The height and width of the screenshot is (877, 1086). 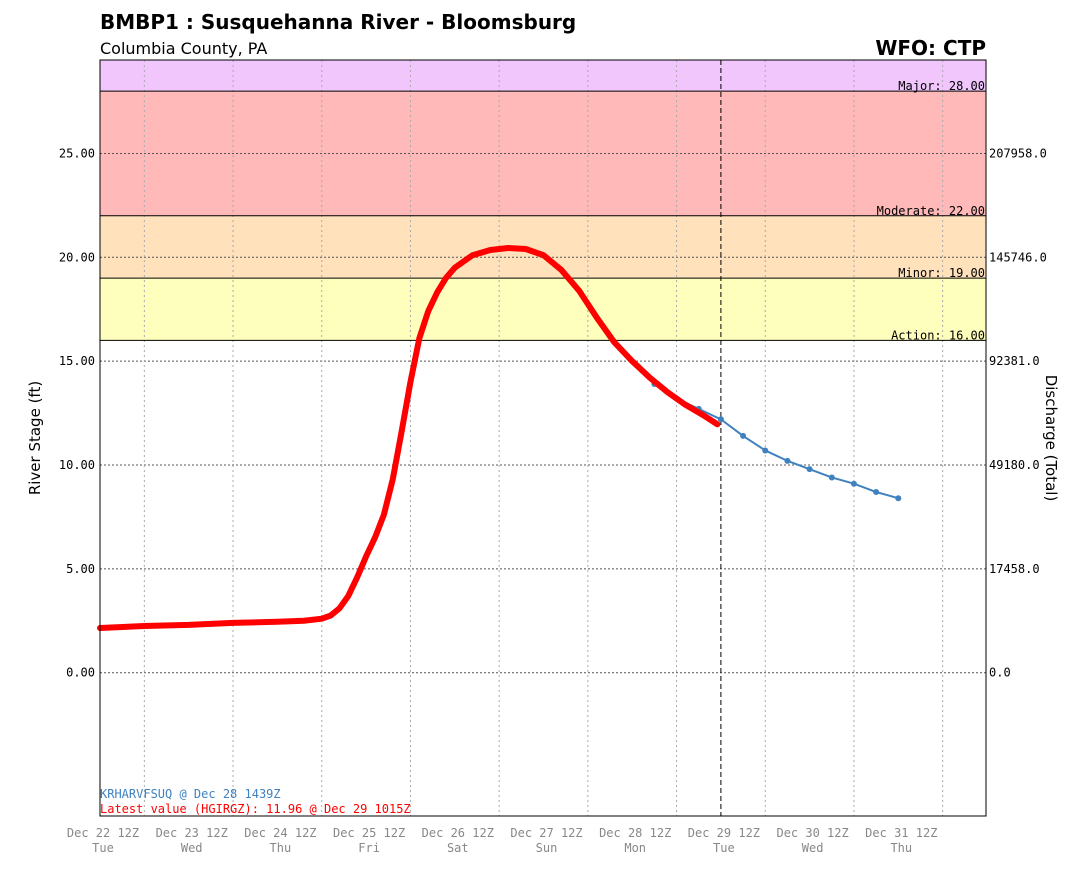 I want to click on x-tick-weekday: Fri, so click(x=369, y=848).